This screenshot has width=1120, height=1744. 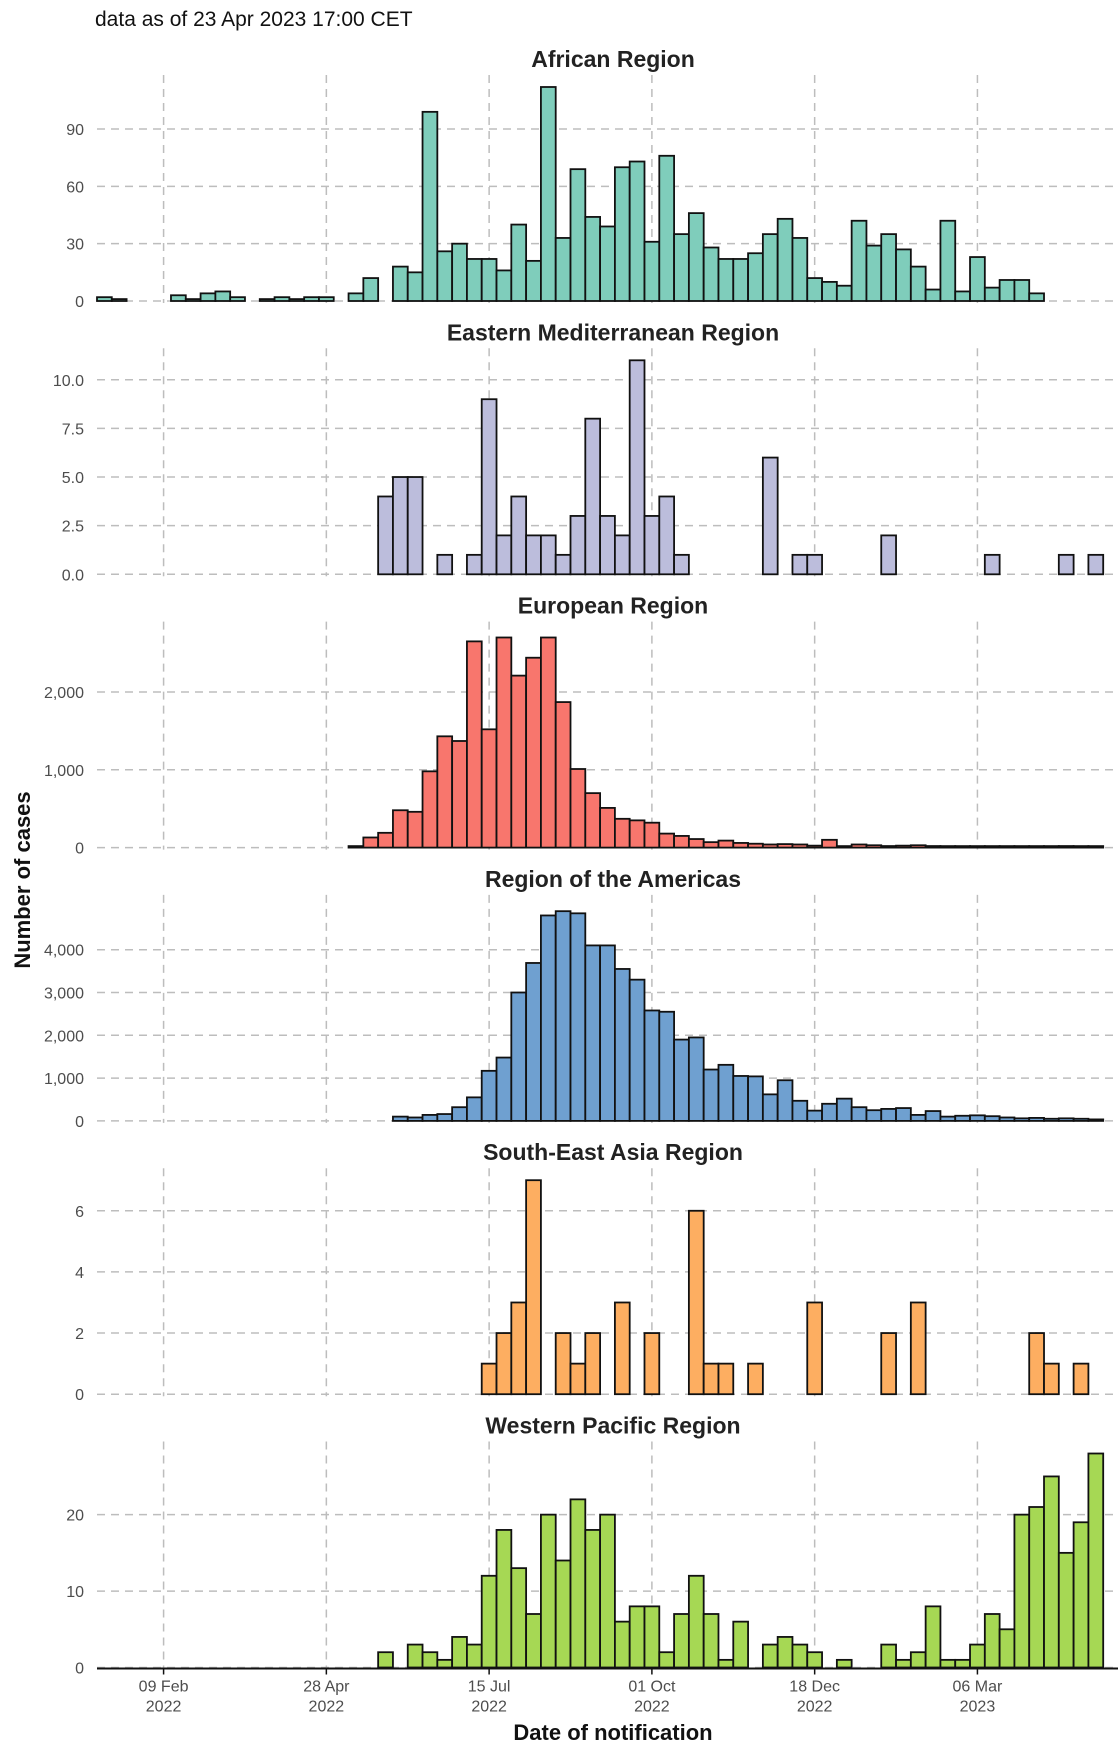 What do you see at coordinates (68, 381) in the screenshot?
I see `y-tick-label: 10.0` at bounding box center [68, 381].